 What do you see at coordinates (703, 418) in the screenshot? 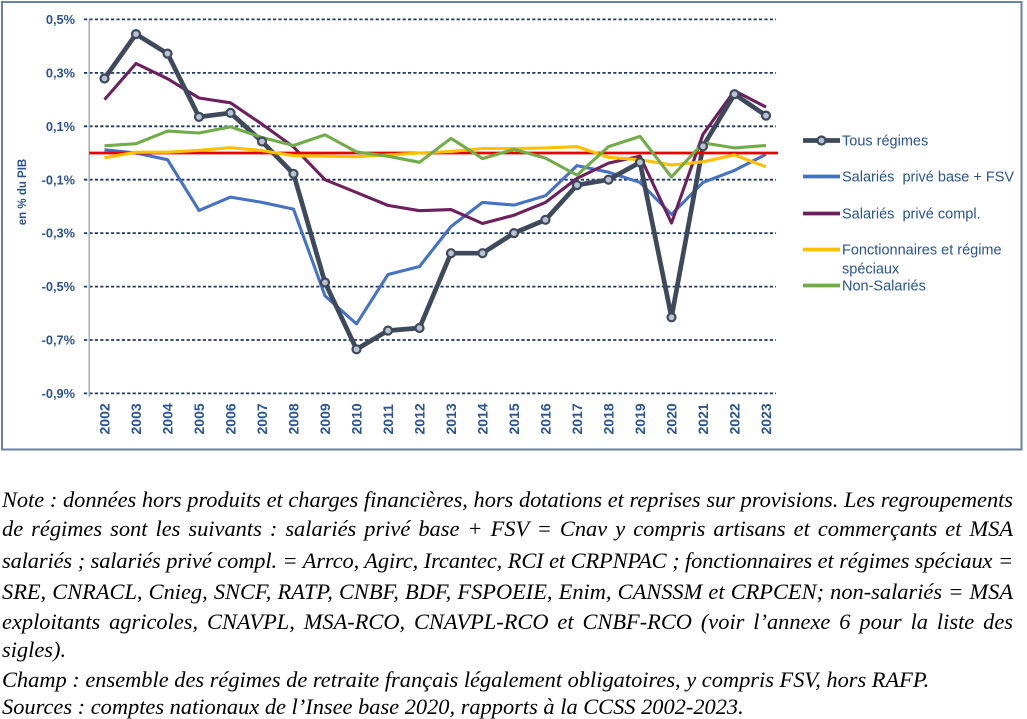
I see `svg-text: 2021` at bounding box center [703, 418].